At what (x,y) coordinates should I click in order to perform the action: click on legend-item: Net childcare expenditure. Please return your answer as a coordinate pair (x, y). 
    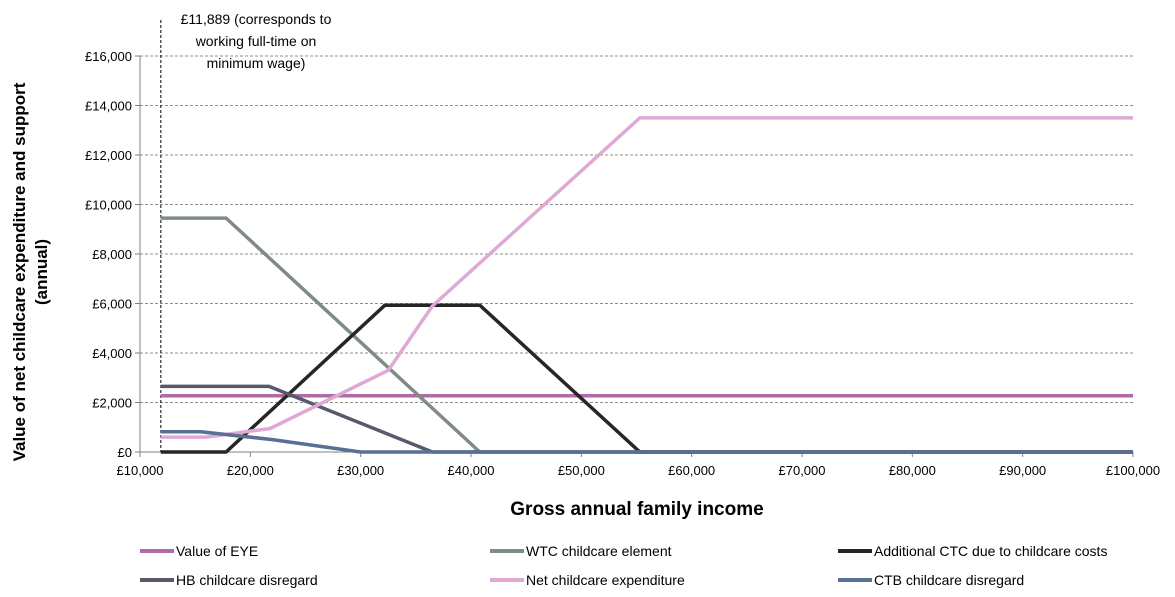
    Looking at the image, I should click on (587, 580).